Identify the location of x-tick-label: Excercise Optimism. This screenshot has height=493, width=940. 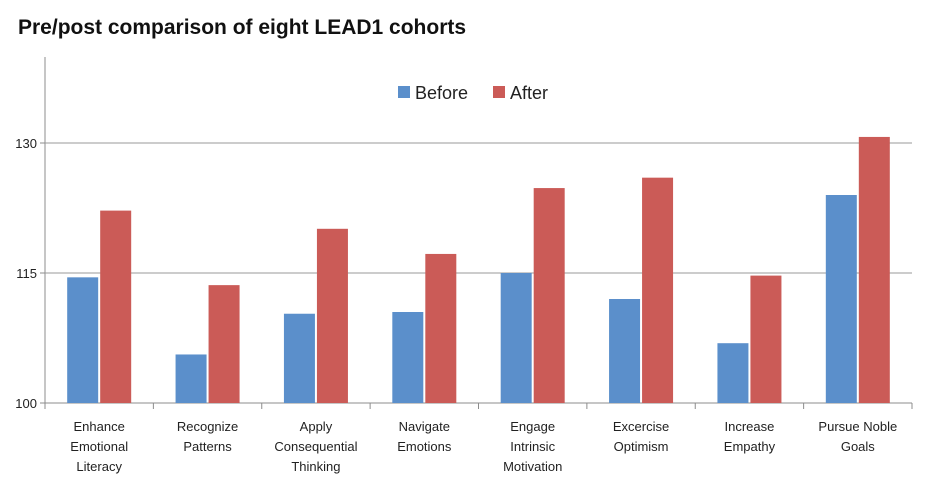
(641, 436).